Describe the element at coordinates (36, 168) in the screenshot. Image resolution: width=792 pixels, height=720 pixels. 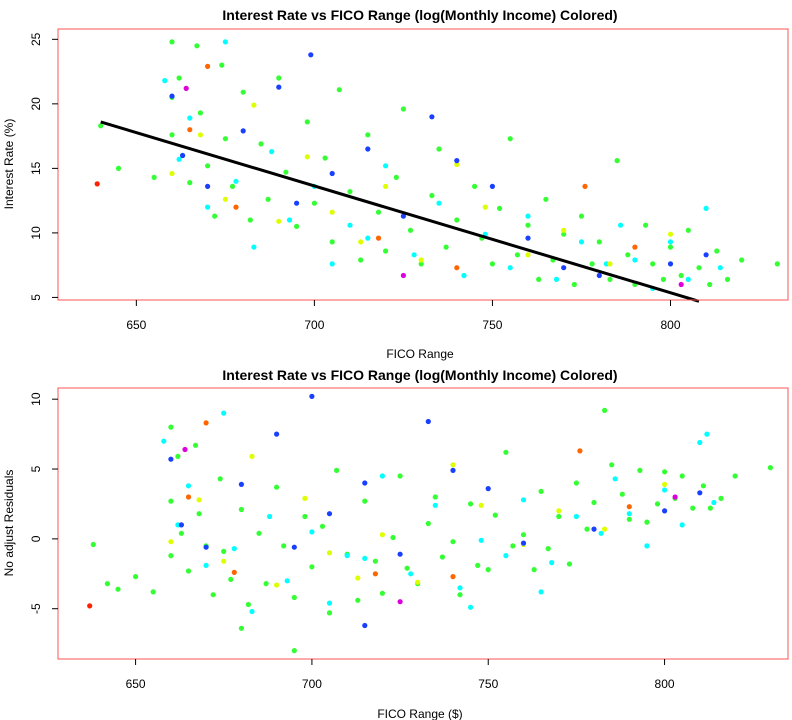
I see `y-tick-label: 15` at that location.